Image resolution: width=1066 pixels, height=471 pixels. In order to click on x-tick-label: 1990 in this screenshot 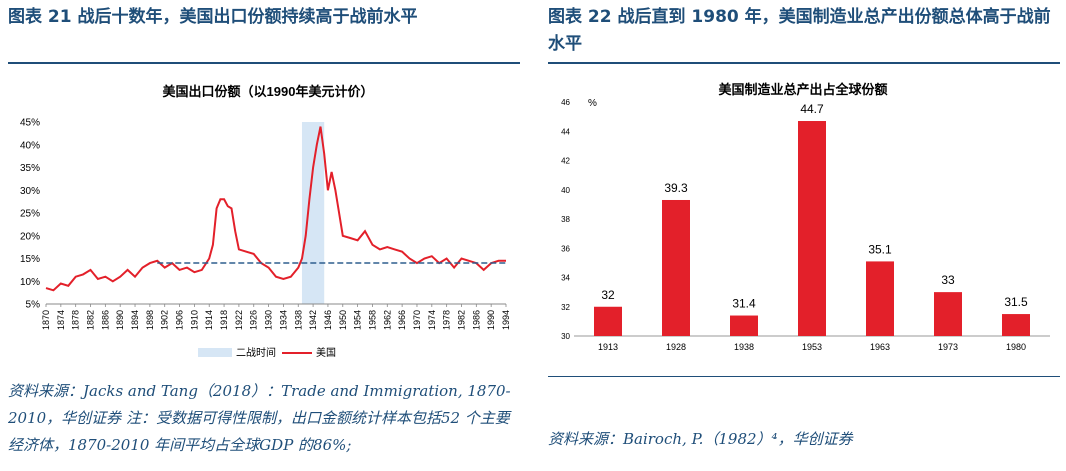, I will do `click(491, 320)`.